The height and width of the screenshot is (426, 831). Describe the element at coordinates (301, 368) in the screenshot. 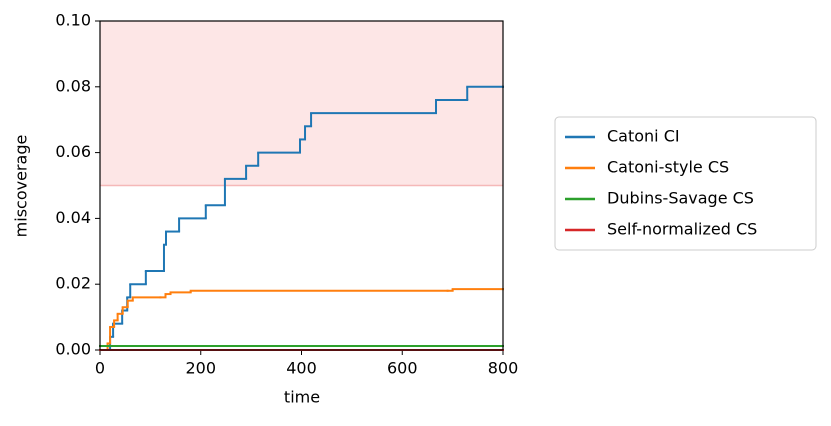

I see `x-tick-label: 400` at that location.